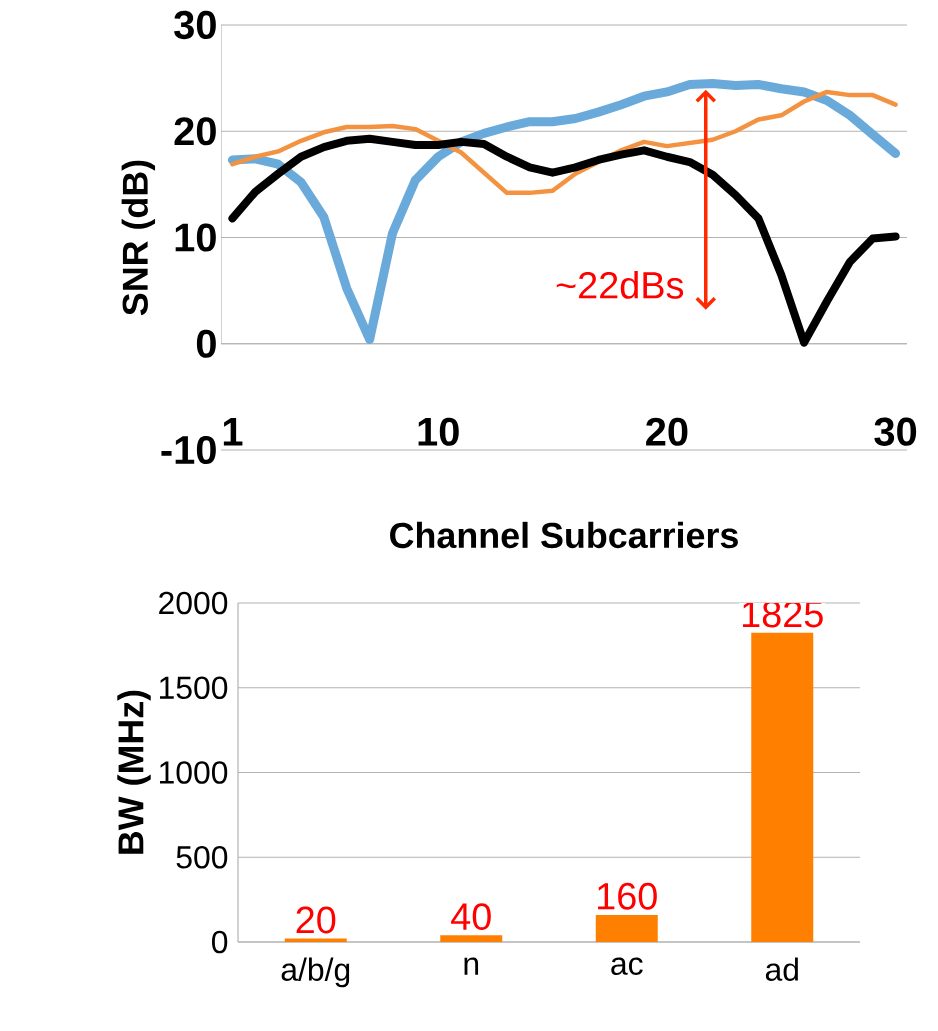  I want to click on y-tick-label: 10, so click(195, 237).